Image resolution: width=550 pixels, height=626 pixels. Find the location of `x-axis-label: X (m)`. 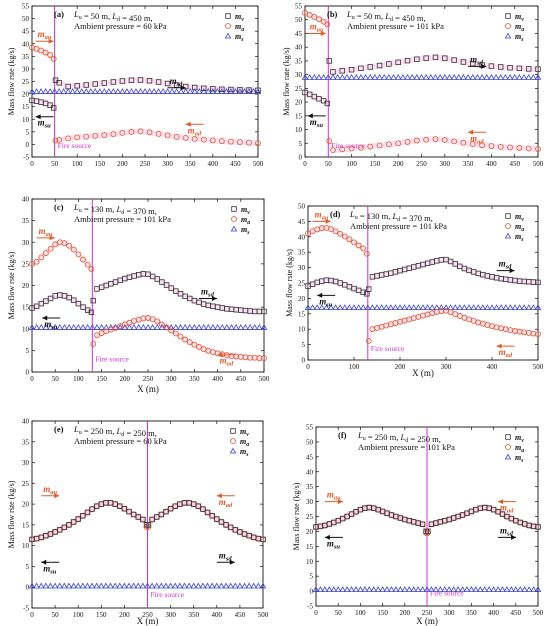

x-axis-label: X (m) is located at coordinates (148, 389).